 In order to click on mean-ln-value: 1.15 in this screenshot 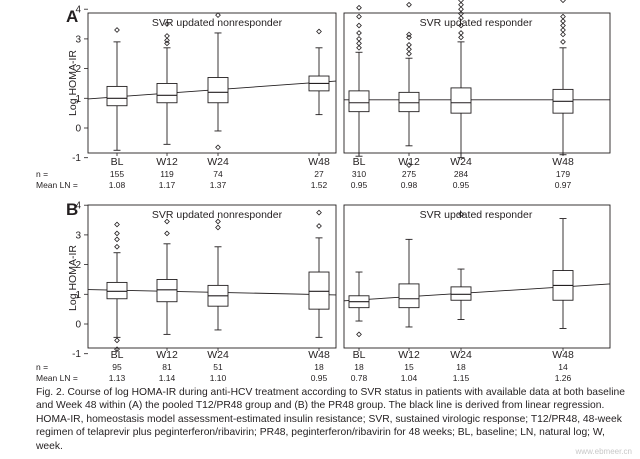, I will do `click(461, 378)`.